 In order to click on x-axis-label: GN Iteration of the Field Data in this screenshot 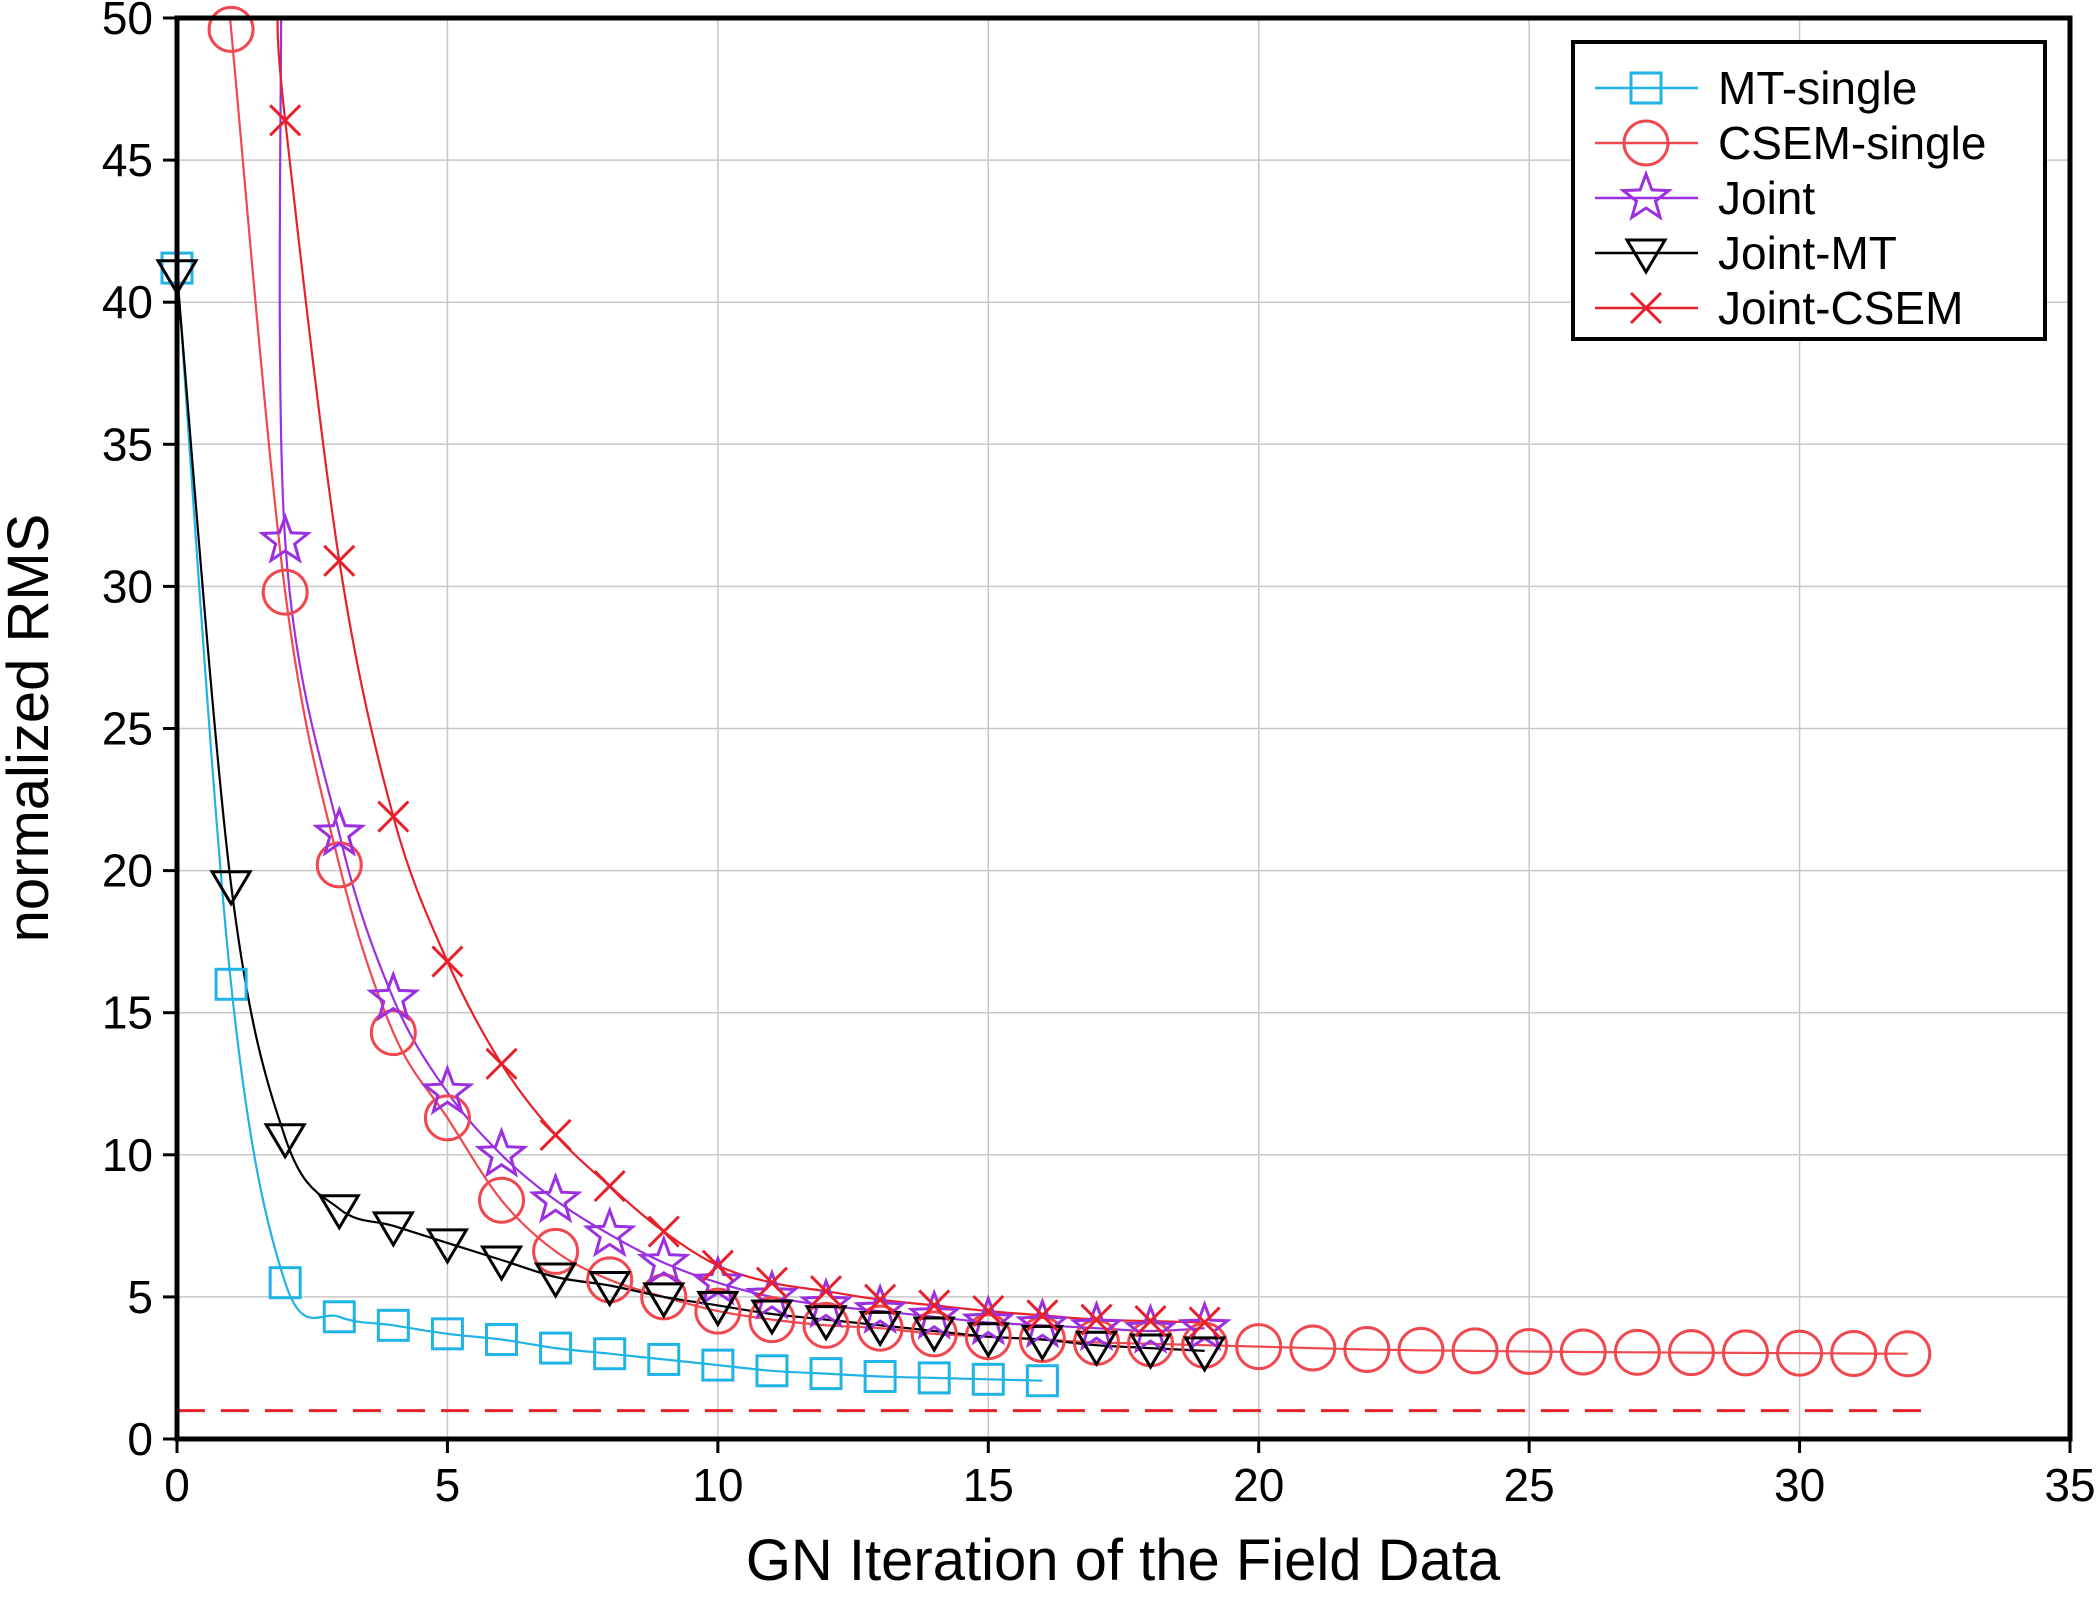, I will do `click(1123, 1560)`.